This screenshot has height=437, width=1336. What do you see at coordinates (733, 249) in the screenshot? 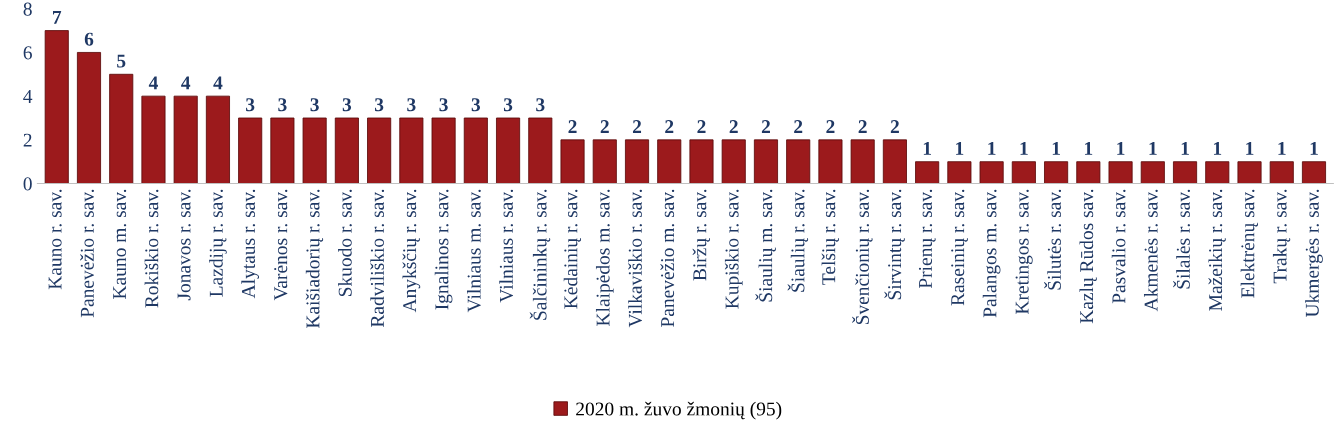
I see `x-tick-label: Kupiškio r. sav.` at bounding box center [733, 249].